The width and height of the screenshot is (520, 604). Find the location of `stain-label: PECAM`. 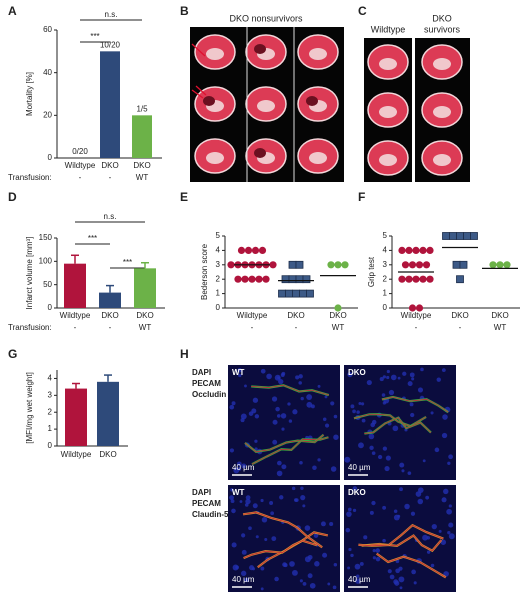

stain-label: PECAM is located at coordinates (206, 383).